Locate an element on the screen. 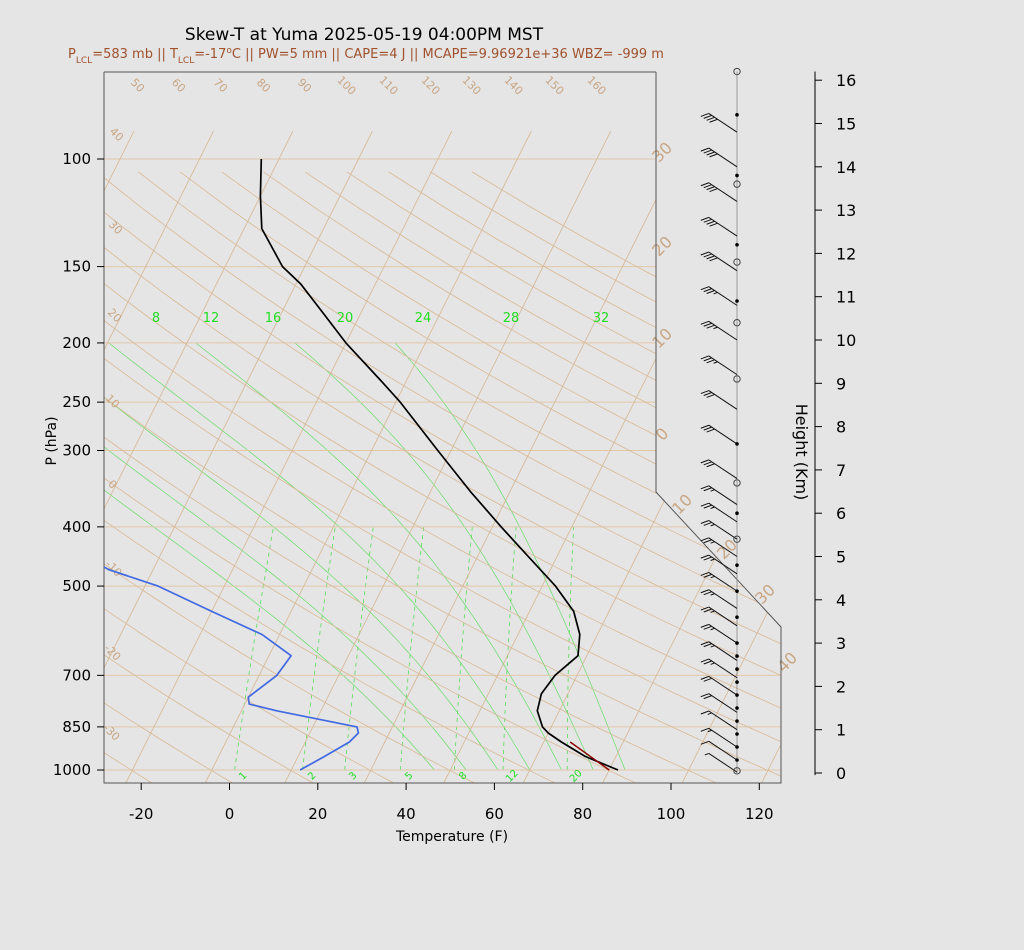  isotherm-label: 160 is located at coordinates (596, 86).